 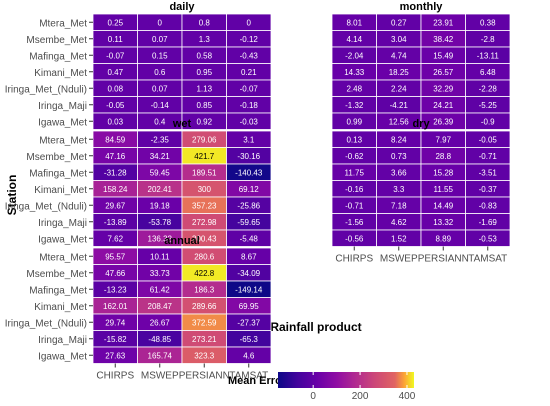 What do you see at coordinates (115, 376) in the screenshot?
I see `x-tick-label: CHIRPS` at bounding box center [115, 376].